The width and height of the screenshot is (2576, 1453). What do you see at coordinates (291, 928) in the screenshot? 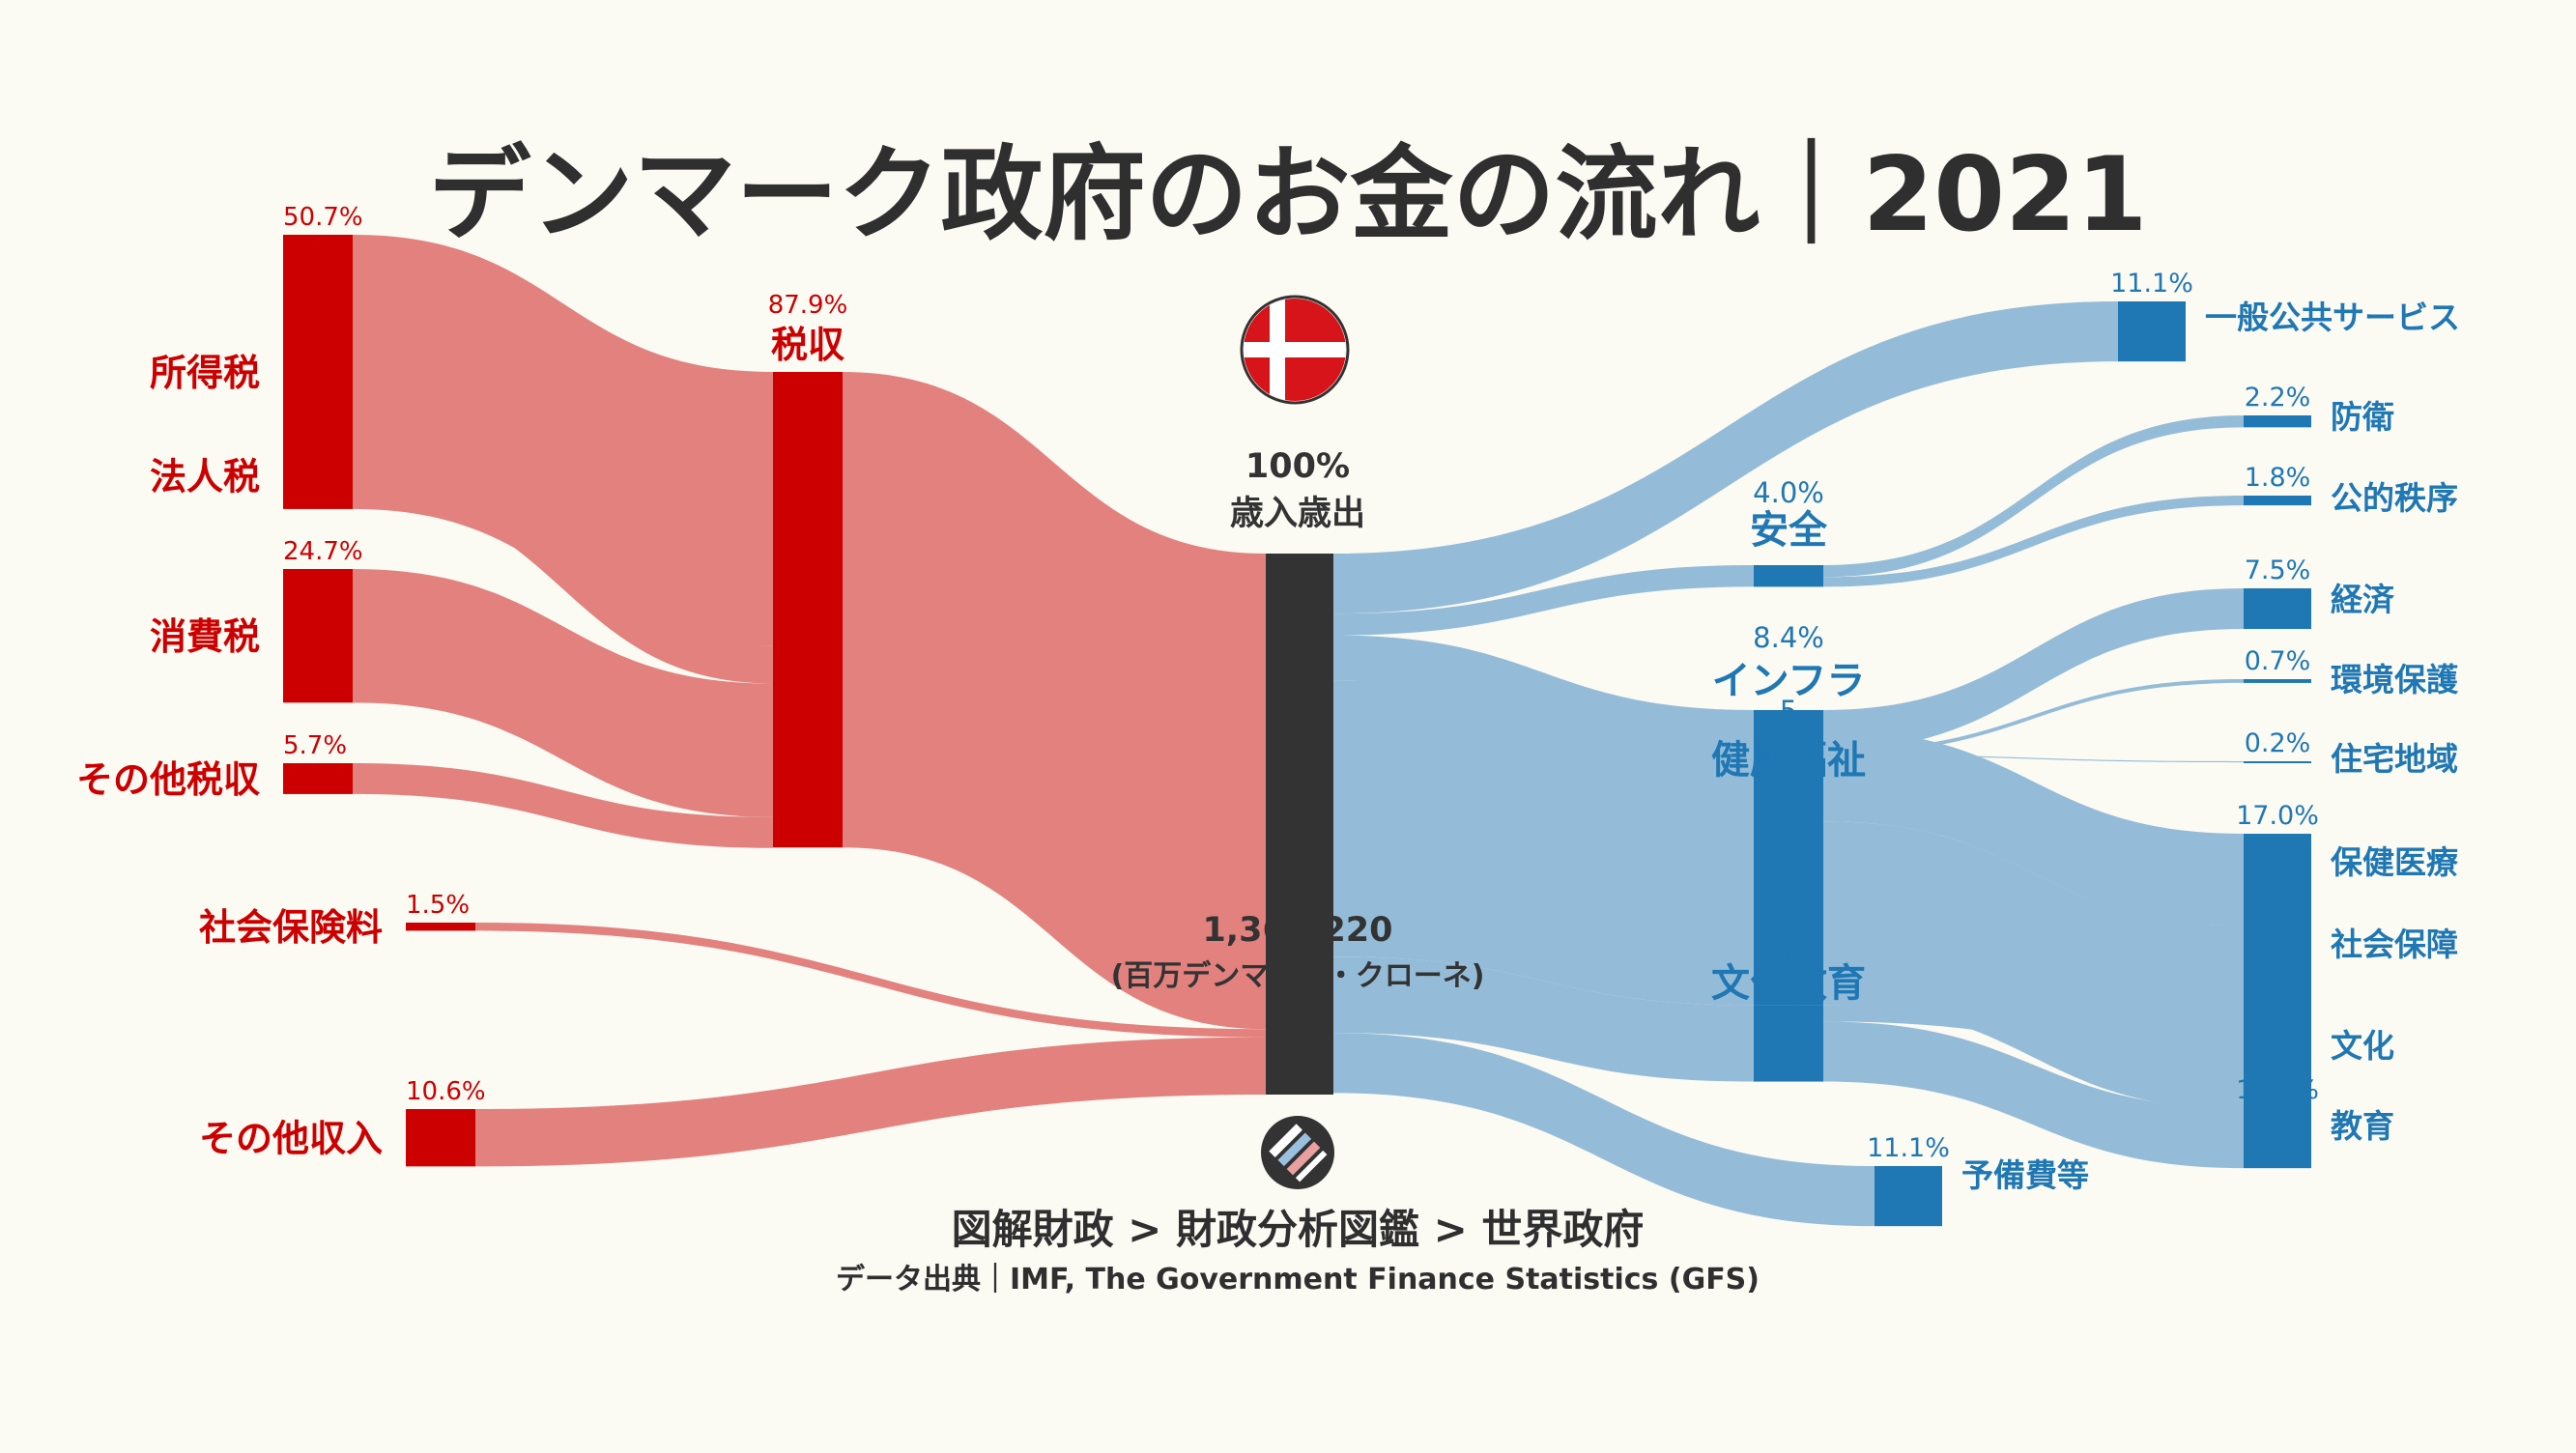
I see `revenue-label-4: 社会保険料` at bounding box center [291, 928].